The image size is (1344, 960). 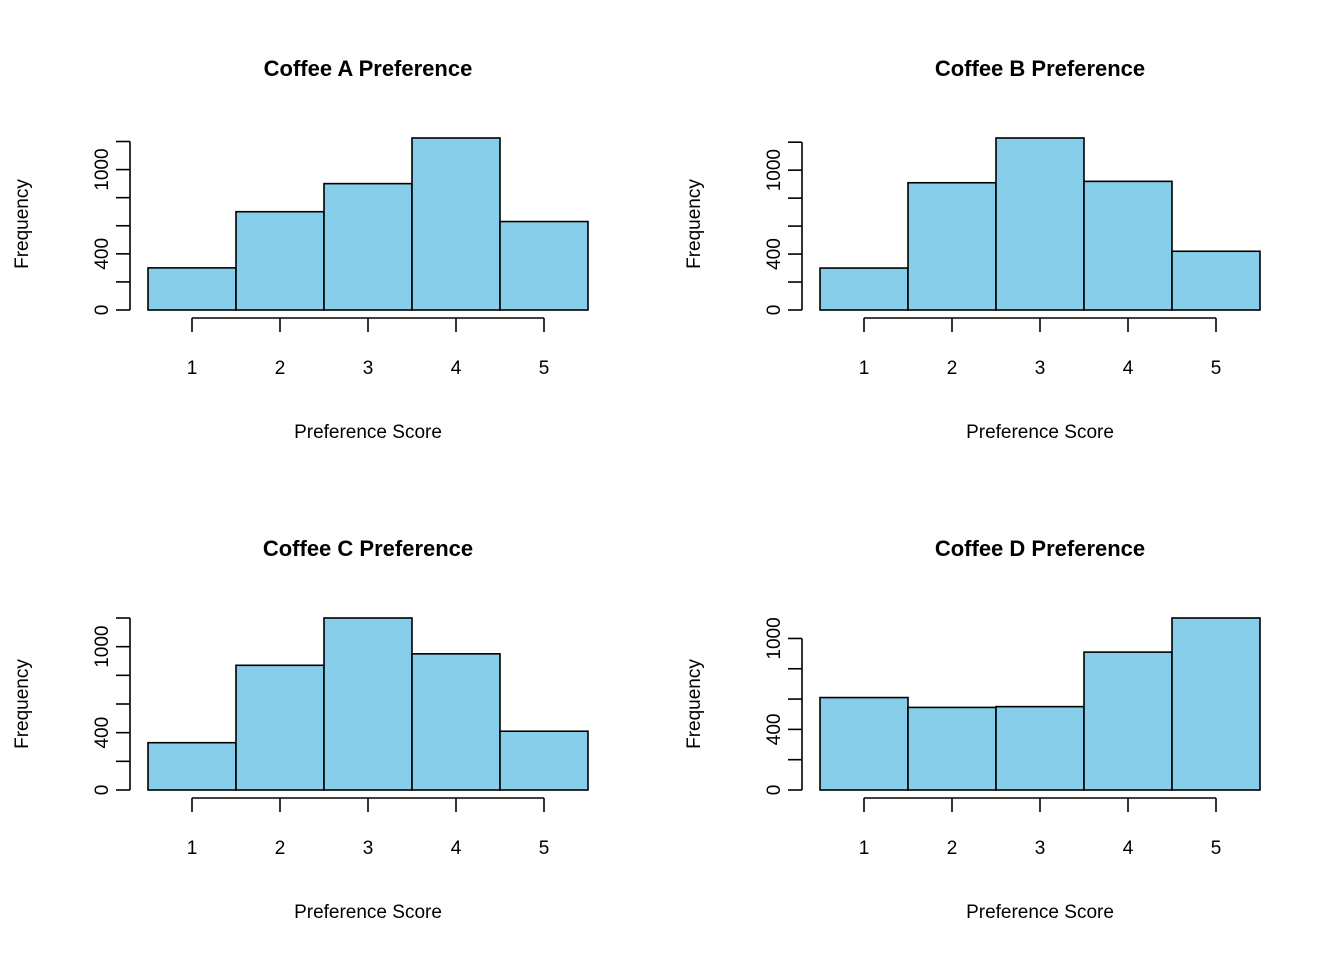 I want to click on chart-title: Coffee C Preference, so click(x=368, y=548).